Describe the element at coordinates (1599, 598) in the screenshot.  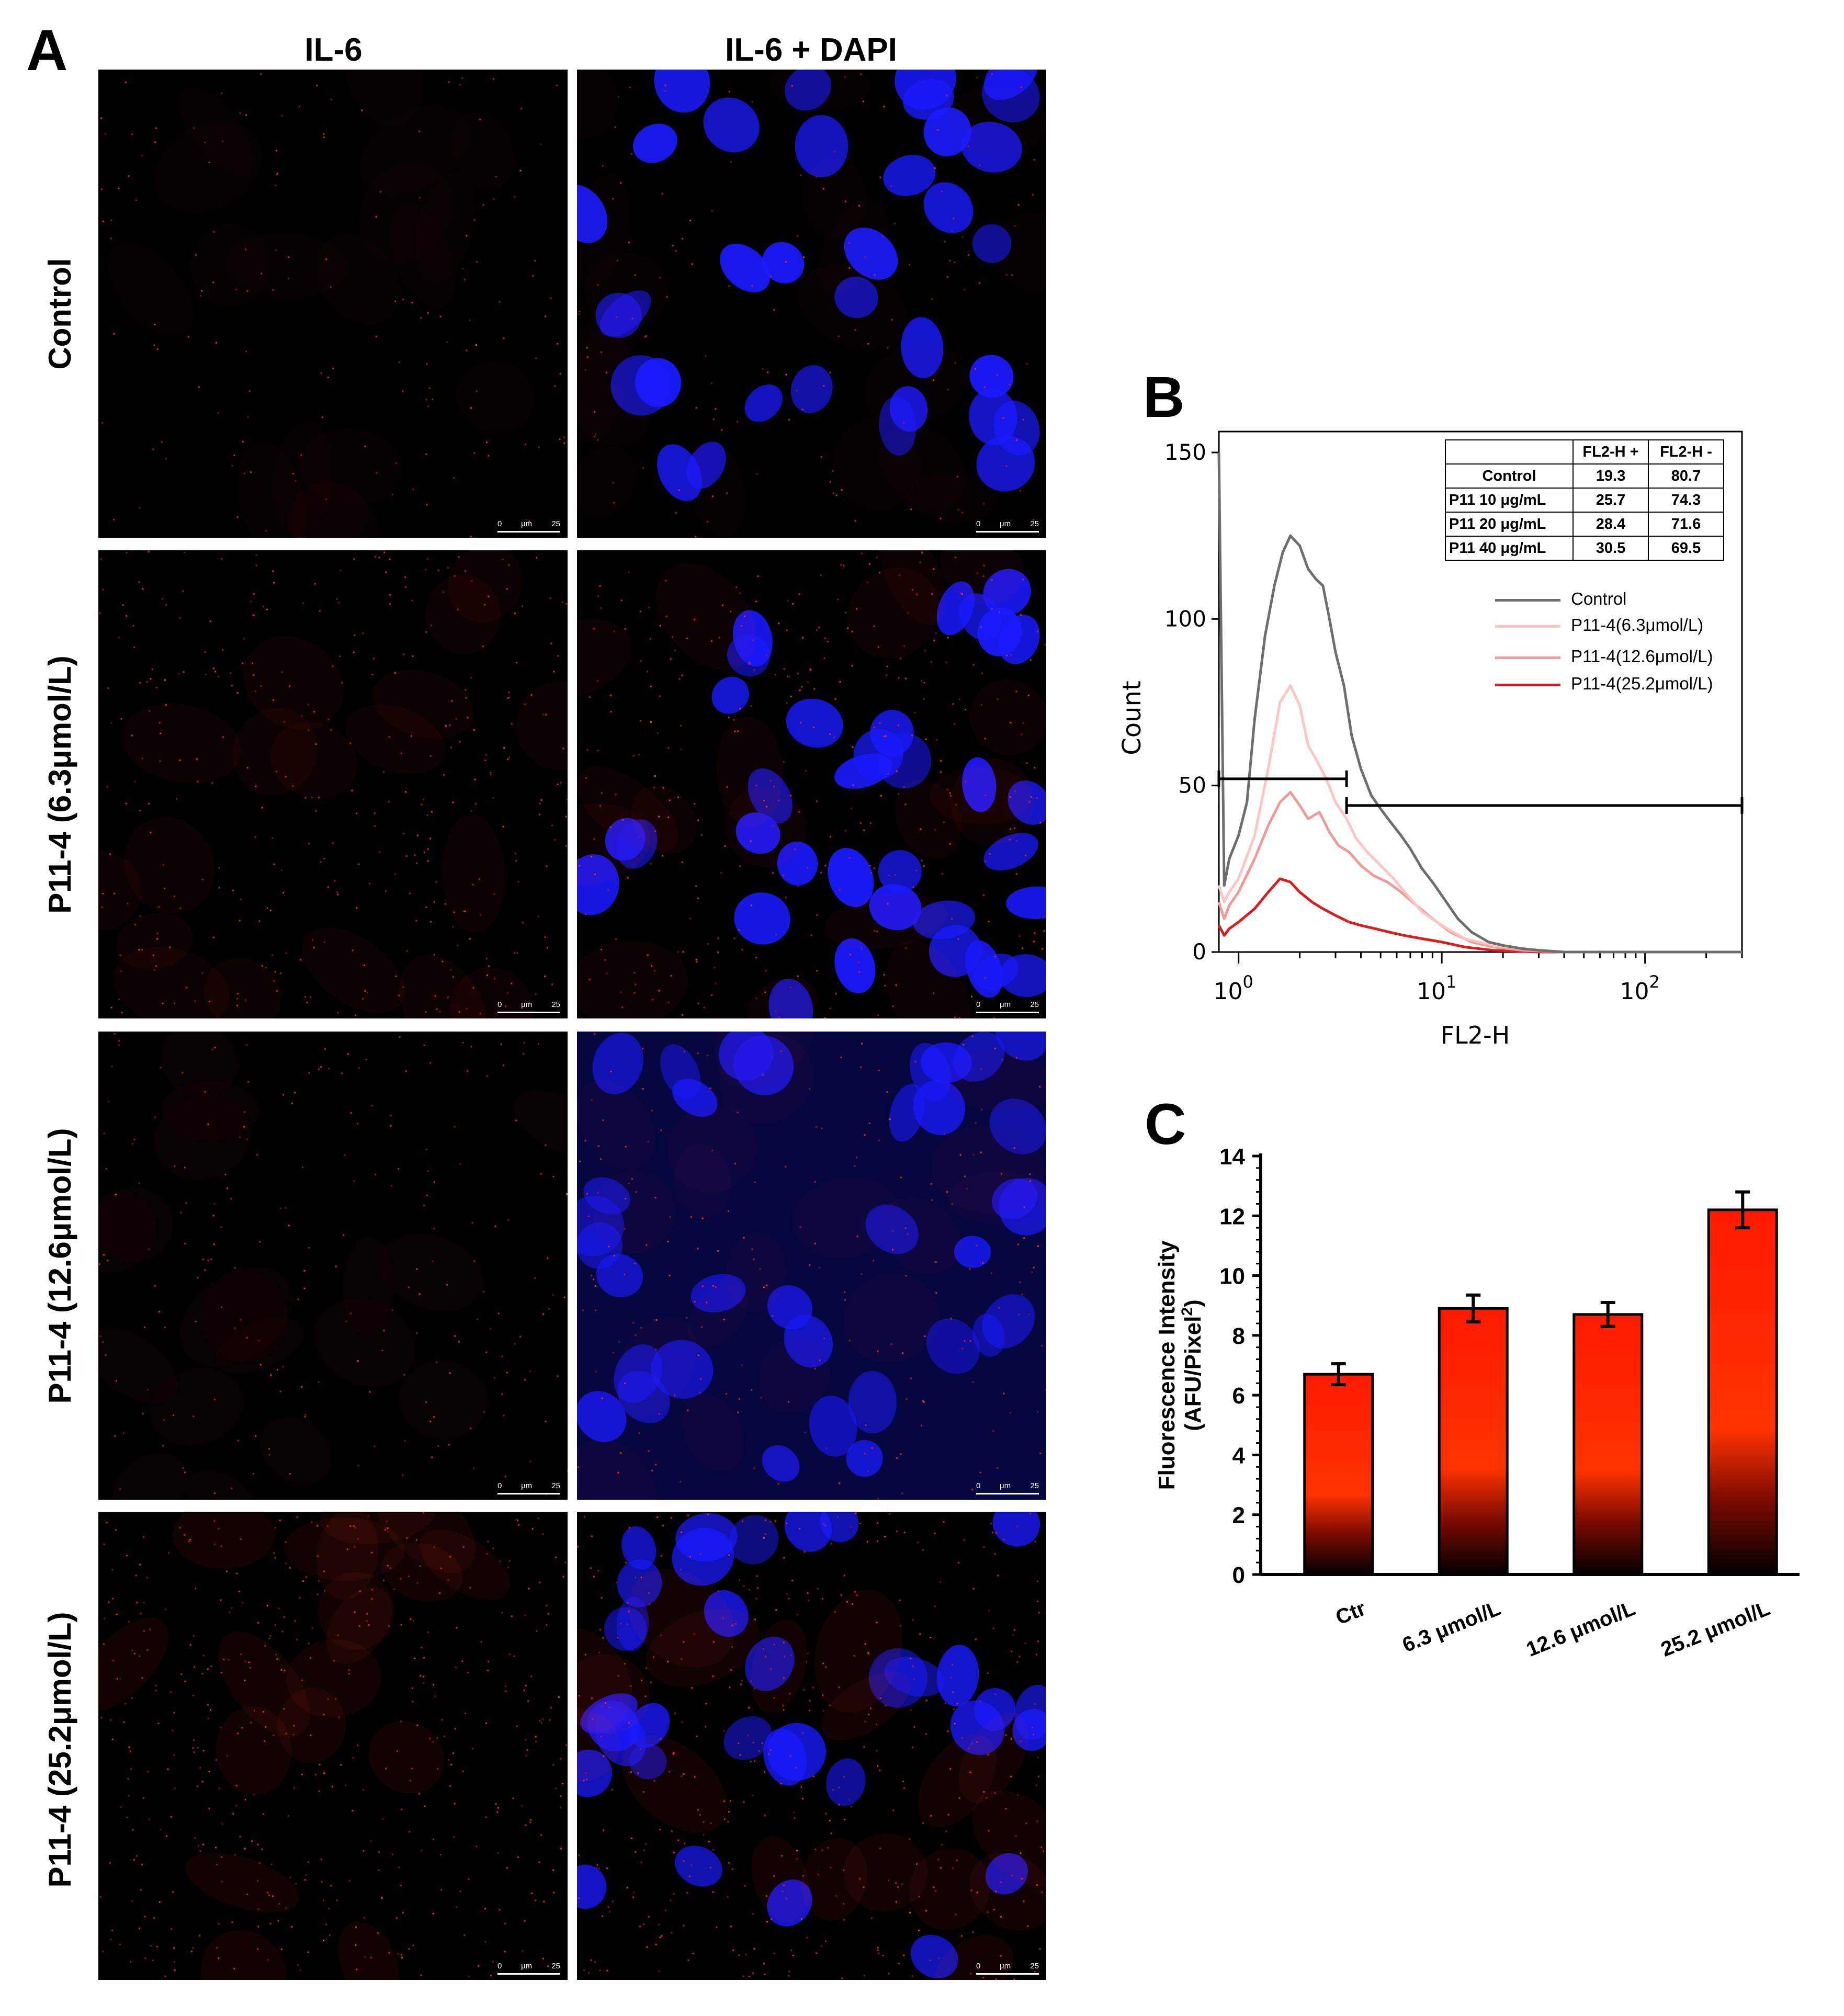
I see `legend-label: Control` at that location.